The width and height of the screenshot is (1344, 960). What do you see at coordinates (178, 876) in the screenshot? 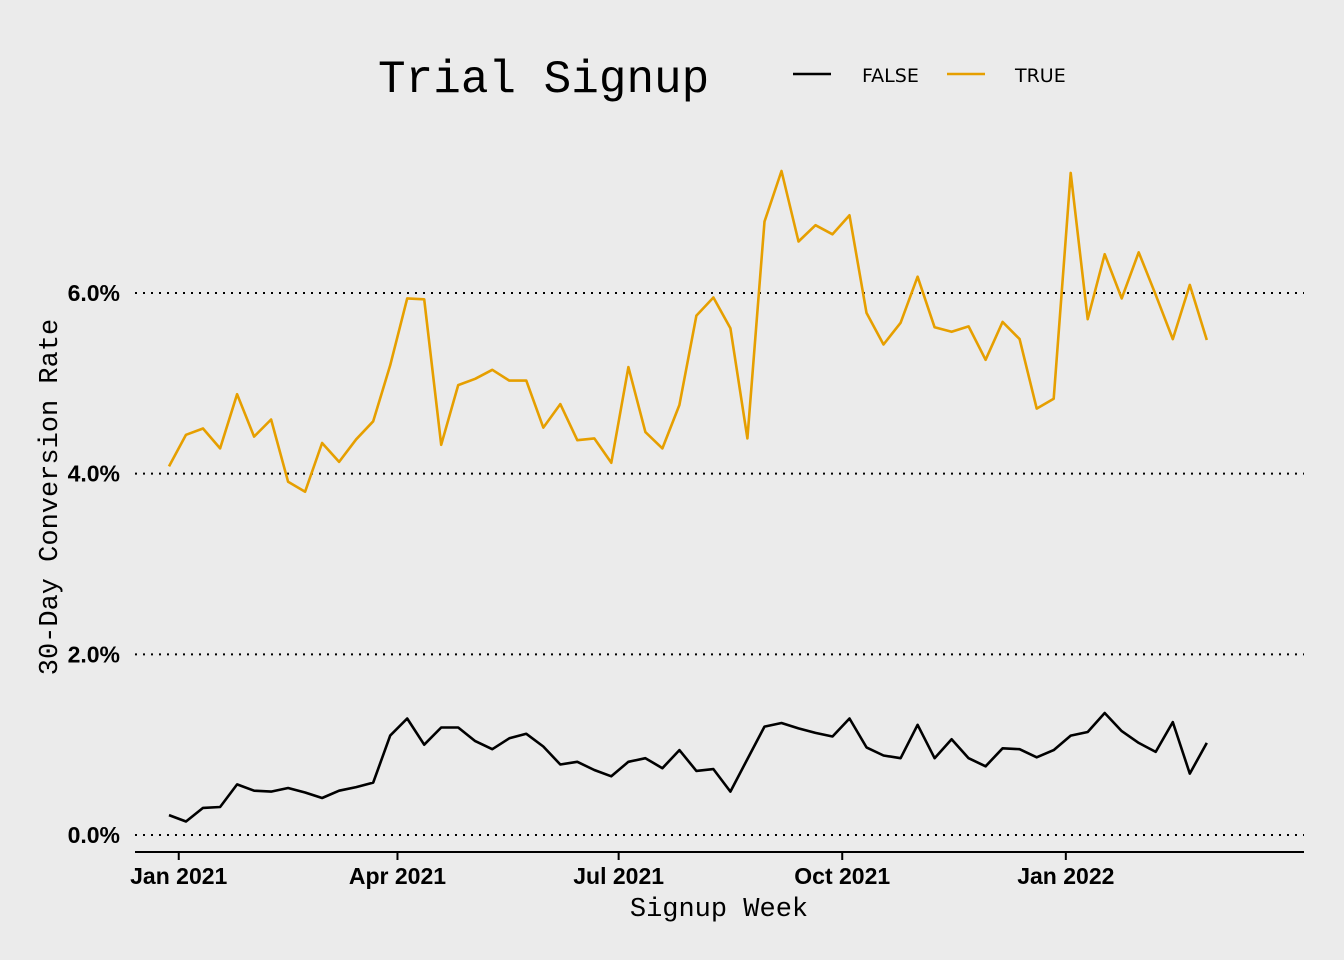
I see `x-tick-label-0: Jan 2021` at bounding box center [178, 876].